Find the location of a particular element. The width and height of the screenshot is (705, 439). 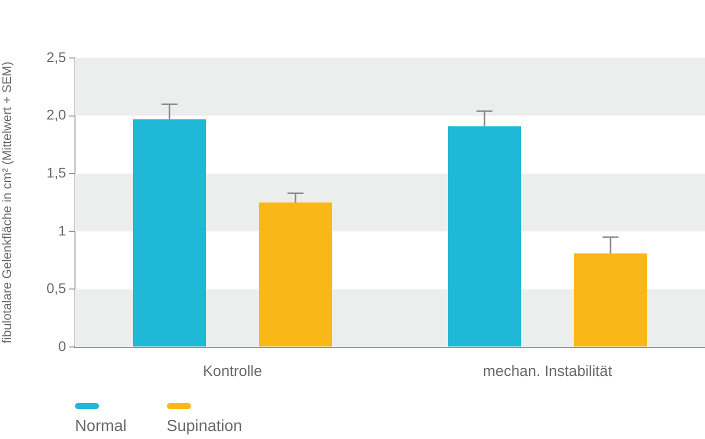

y-tick-label: 2,5 is located at coordinates (56, 56).